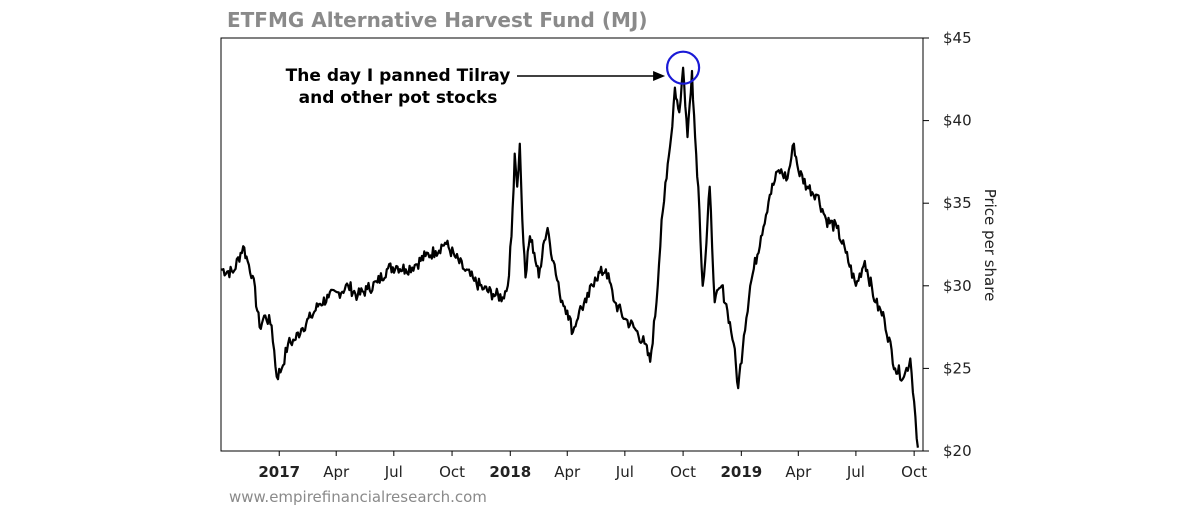 Image resolution: width=1200 pixels, height=510 pixels. Describe the element at coordinates (947, 244) in the screenshot. I see `y-axis: $20 $25 $30 $35 $40 $45` at that location.